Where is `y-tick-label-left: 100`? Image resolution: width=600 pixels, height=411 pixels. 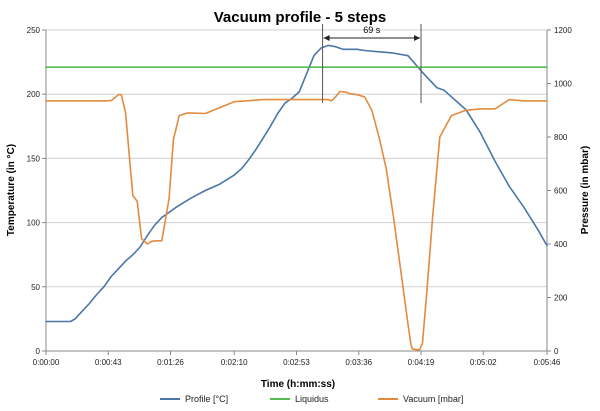 y-tick-label-left: 100 is located at coordinates (34, 223).